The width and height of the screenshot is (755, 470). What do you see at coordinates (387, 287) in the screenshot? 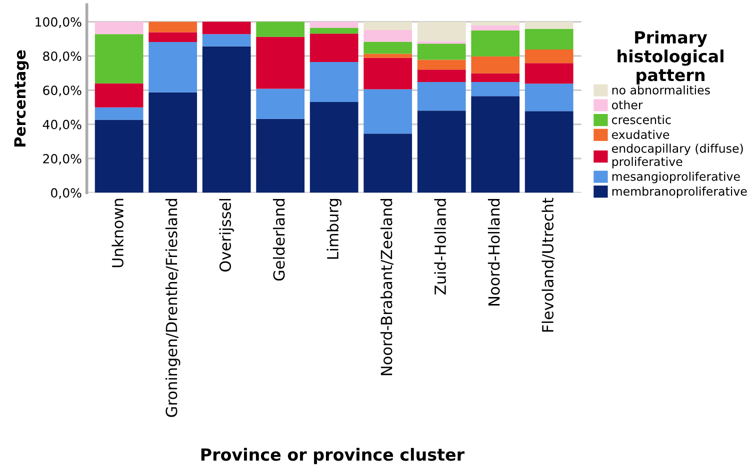
I see `x-tick-label: Noord-Brabant/Zeeland` at bounding box center [387, 287].